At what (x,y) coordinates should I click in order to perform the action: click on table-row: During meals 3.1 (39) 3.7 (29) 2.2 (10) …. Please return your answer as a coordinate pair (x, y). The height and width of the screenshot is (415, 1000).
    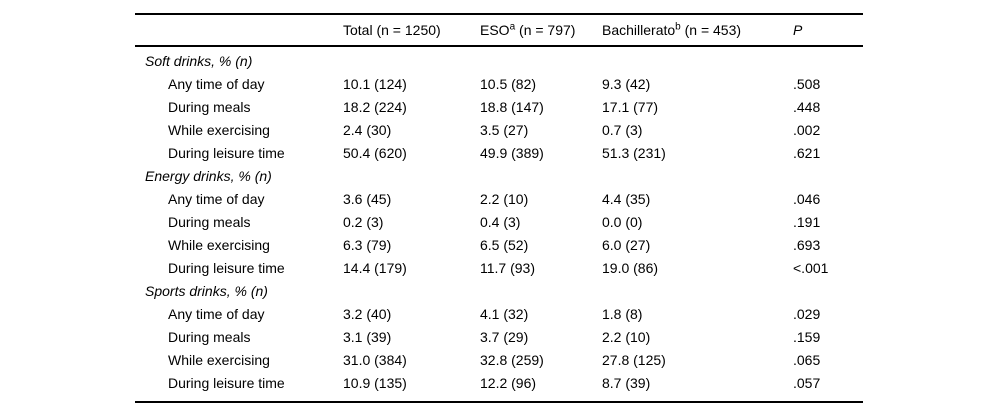
    Looking at the image, I should click on (499, 336).